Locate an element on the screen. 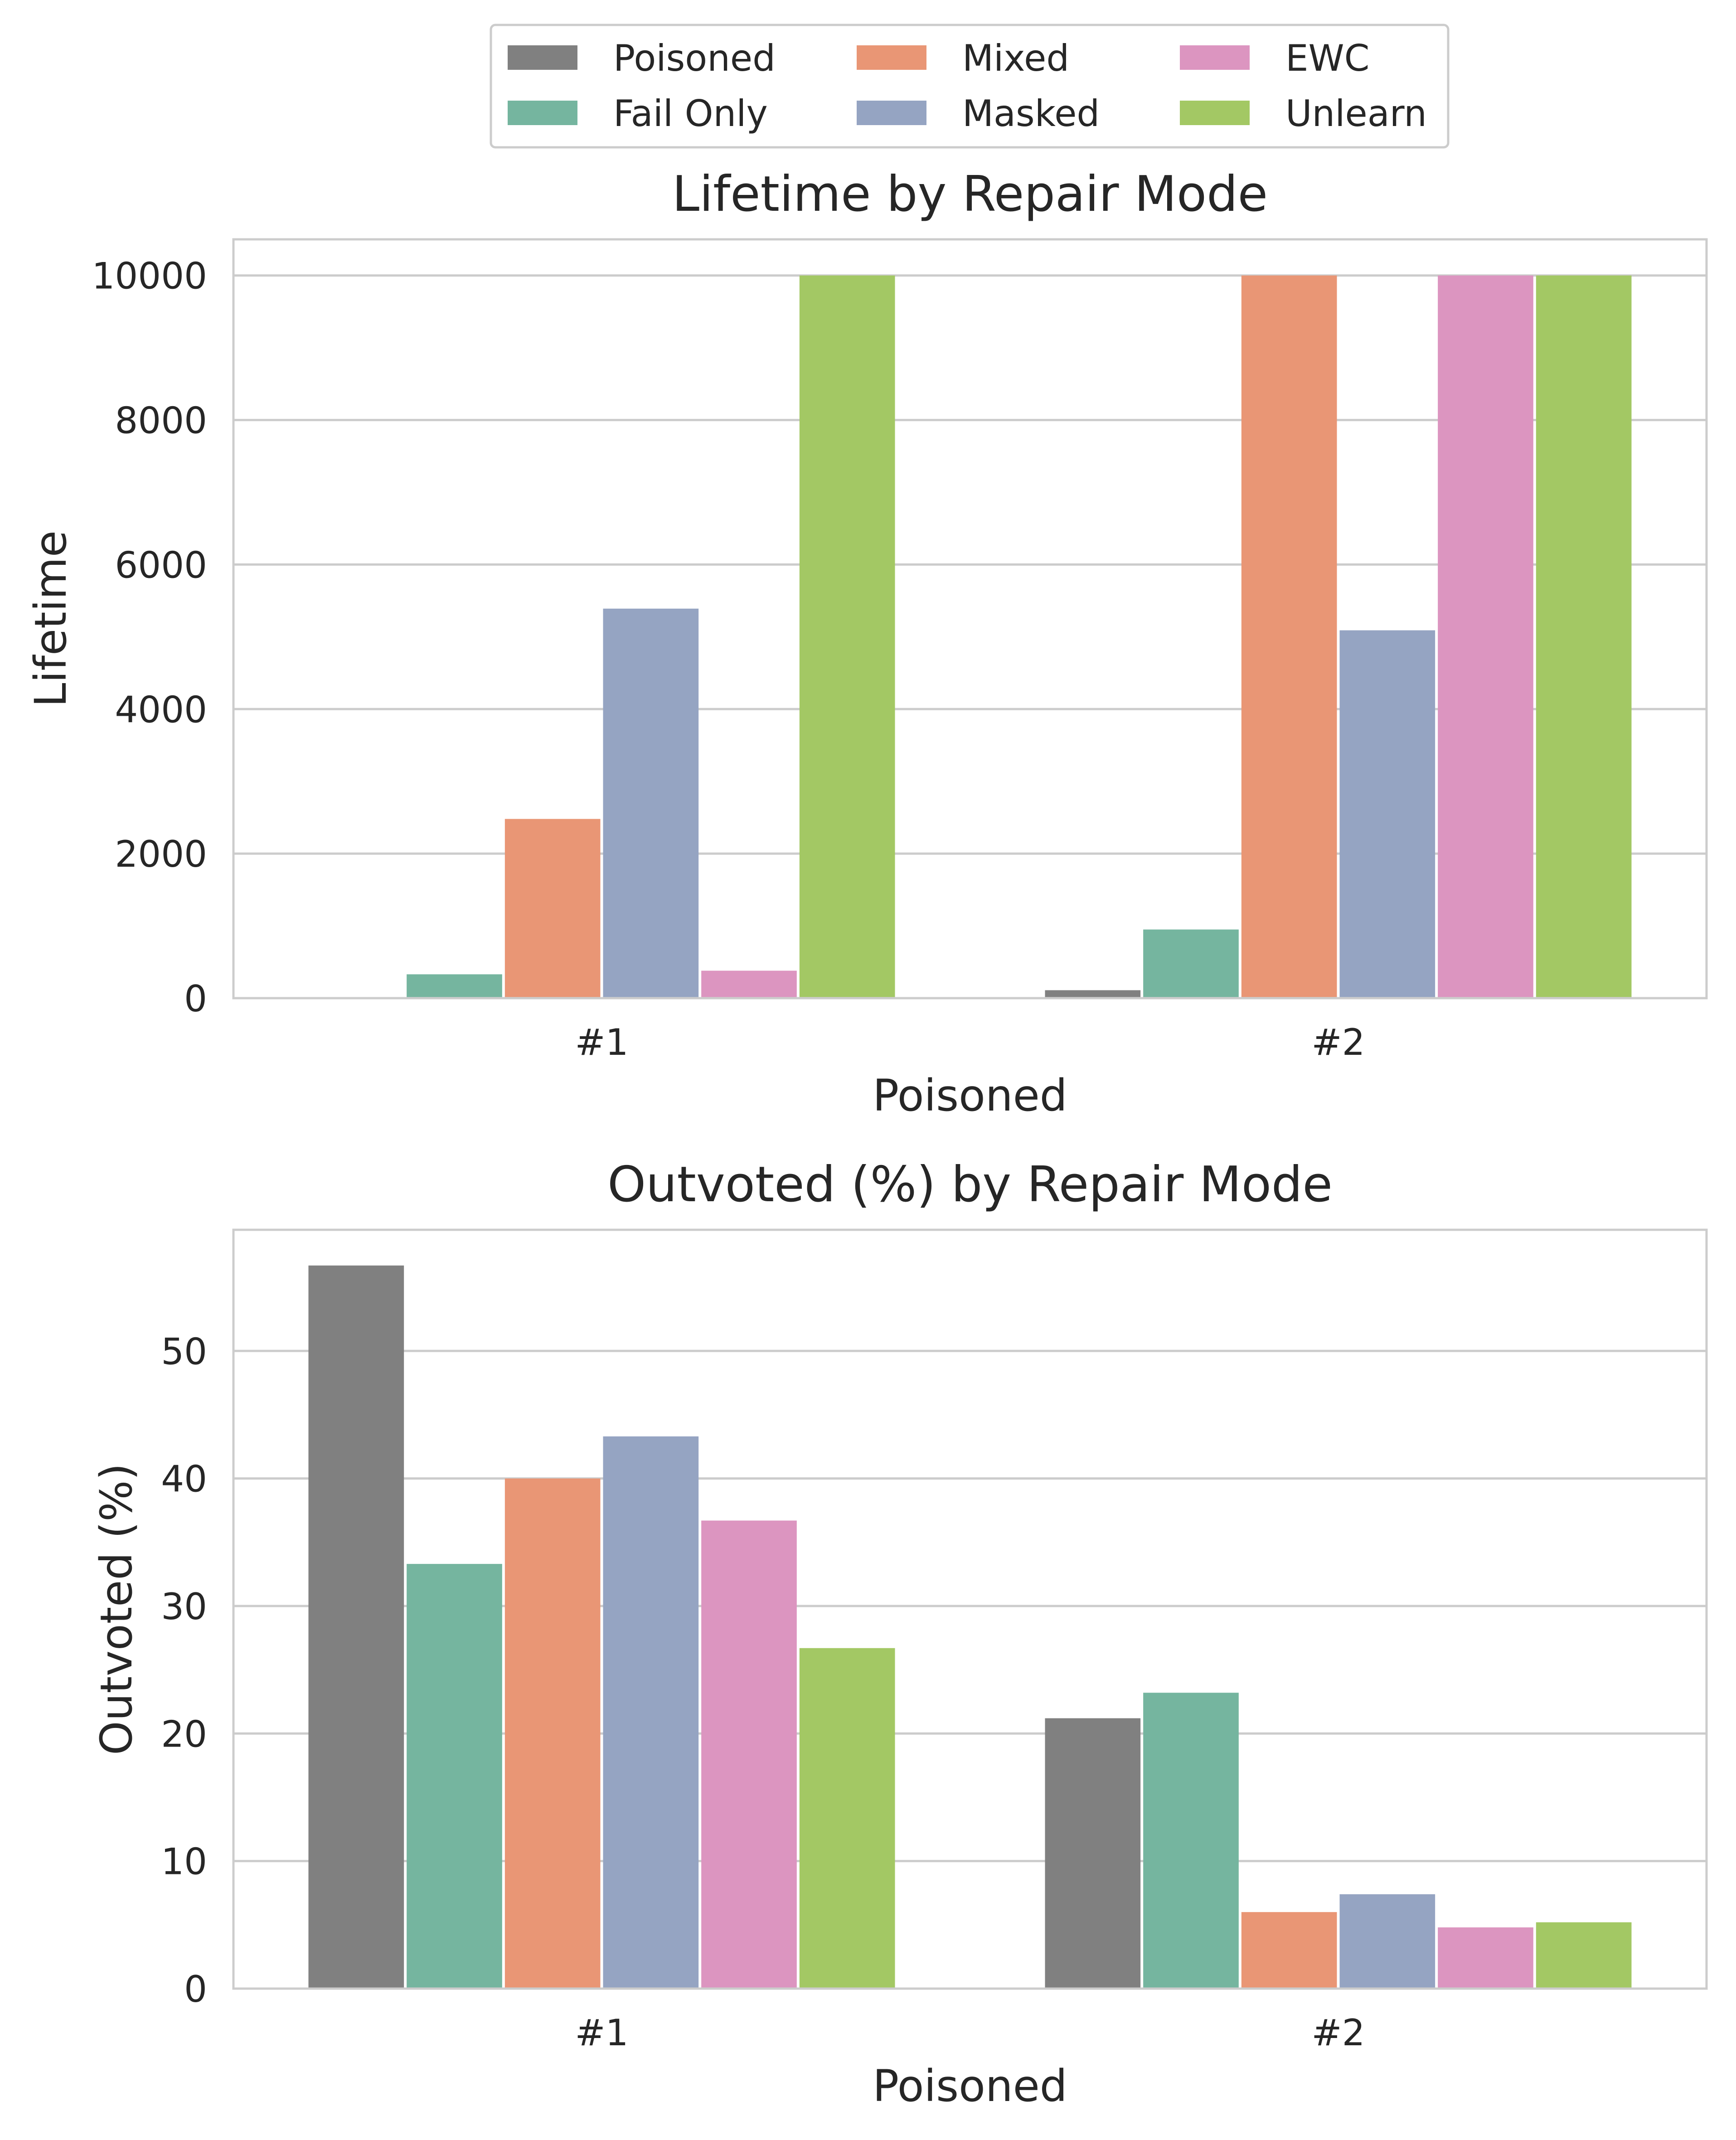  legend-swatch-mixed is located at coordinates (891, 57).